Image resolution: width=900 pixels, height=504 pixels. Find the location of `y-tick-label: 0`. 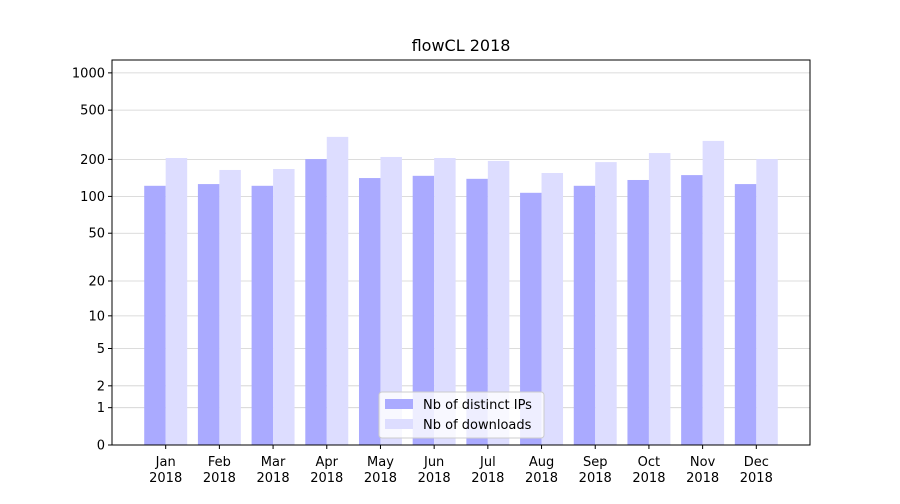

y-tick-label: 0 is located at coordinates (101, 446).